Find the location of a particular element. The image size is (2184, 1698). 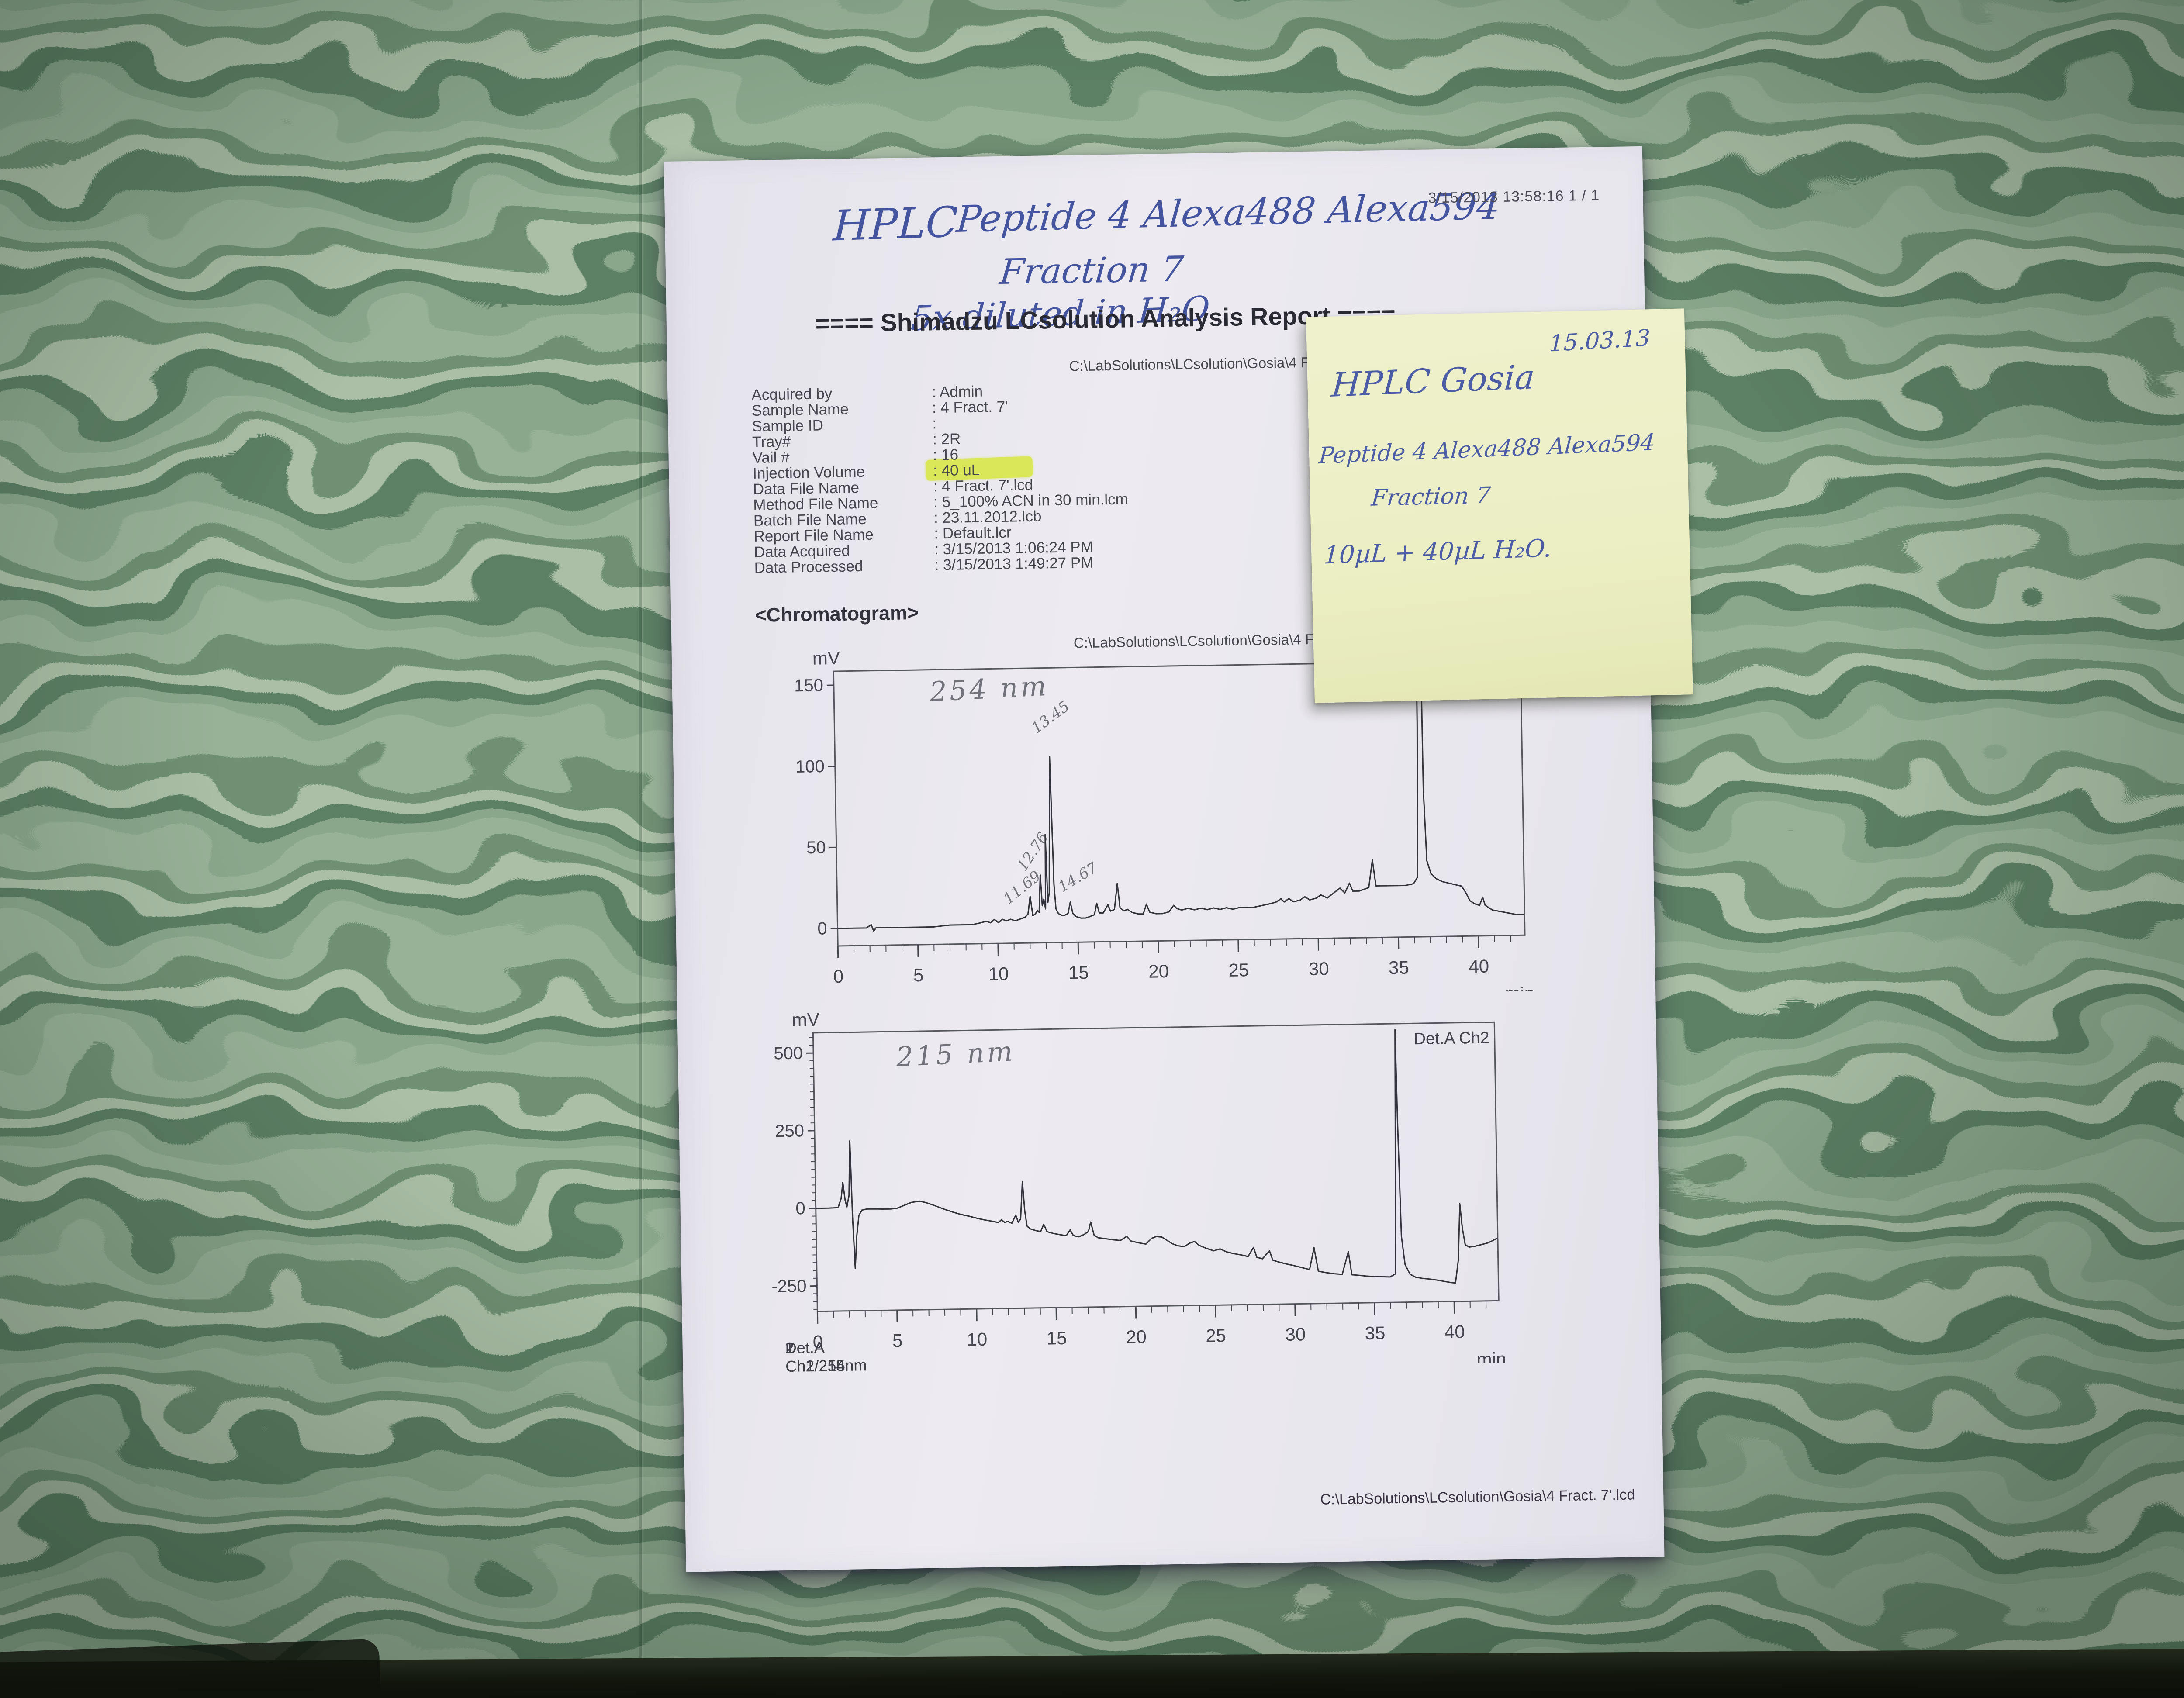

sticky-note-line: Fraction 7 is located at coordinates (1431, 496).